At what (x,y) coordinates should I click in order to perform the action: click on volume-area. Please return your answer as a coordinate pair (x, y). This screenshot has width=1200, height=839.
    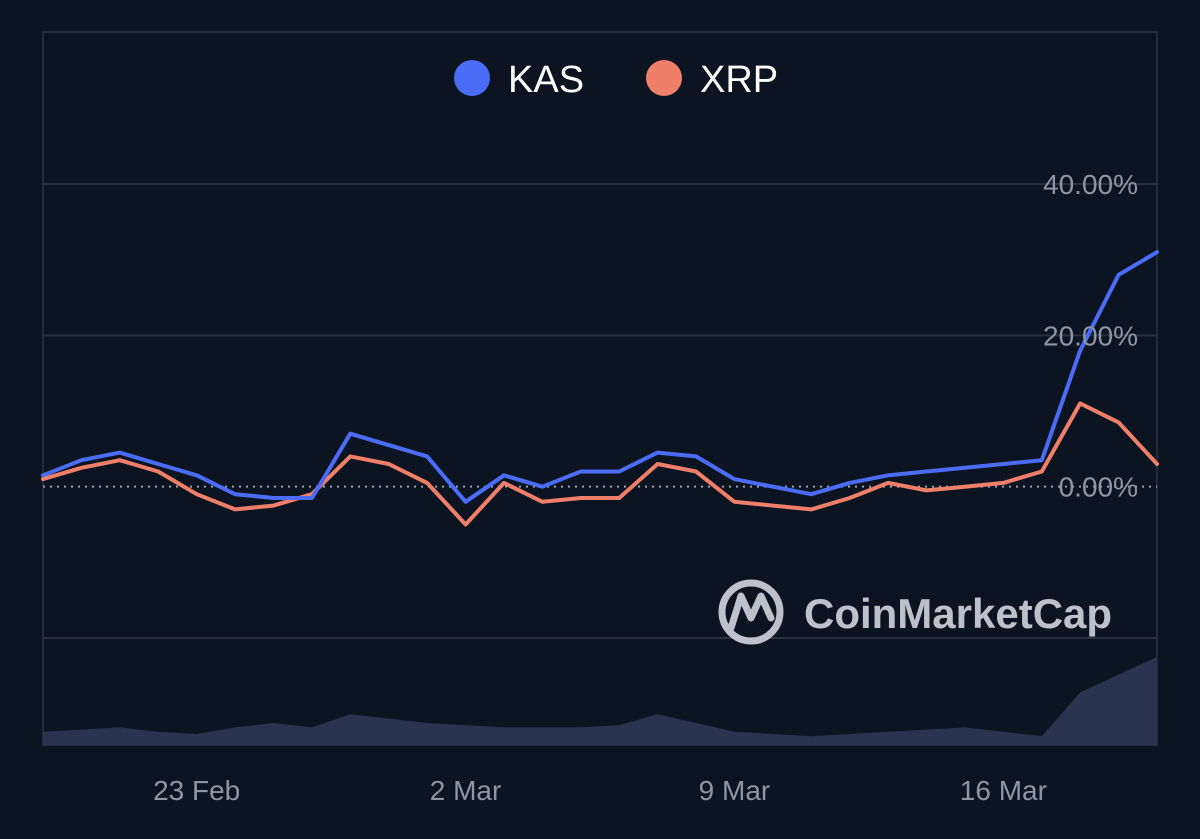
    Looking at the image, I should click on (600, 701).